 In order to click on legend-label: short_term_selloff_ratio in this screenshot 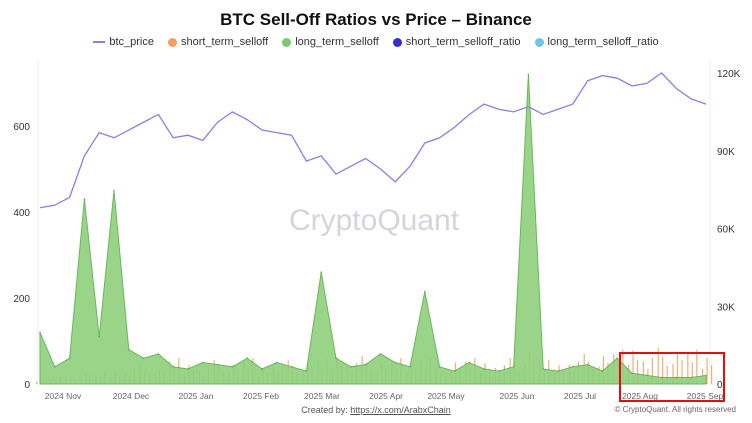, I will do `click(463, 42)`.